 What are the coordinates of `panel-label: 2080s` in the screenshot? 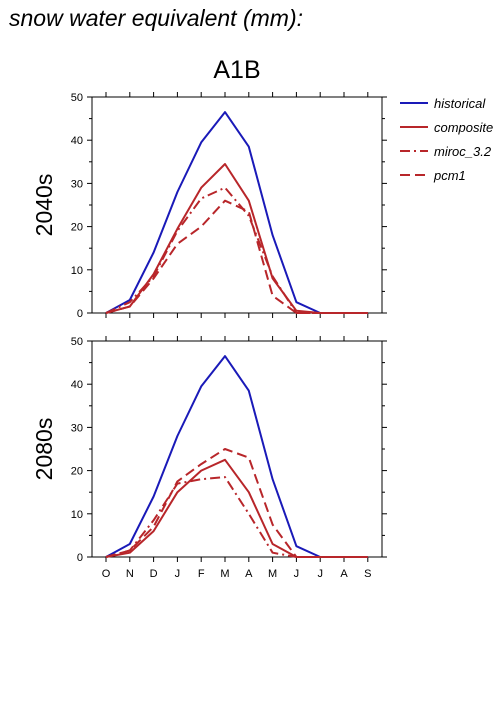 It's located at (44, 449).